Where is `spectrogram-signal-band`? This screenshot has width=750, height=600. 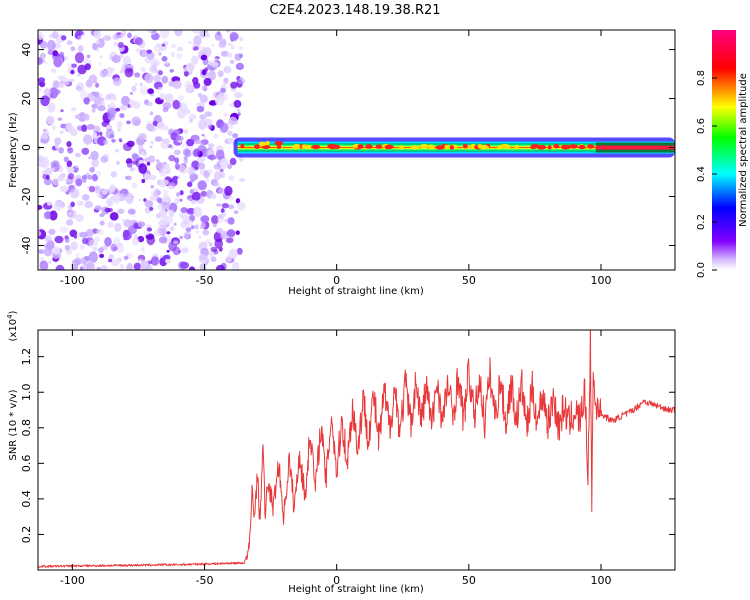
spectrogram-signal-band is located at coordinates (454, 147).